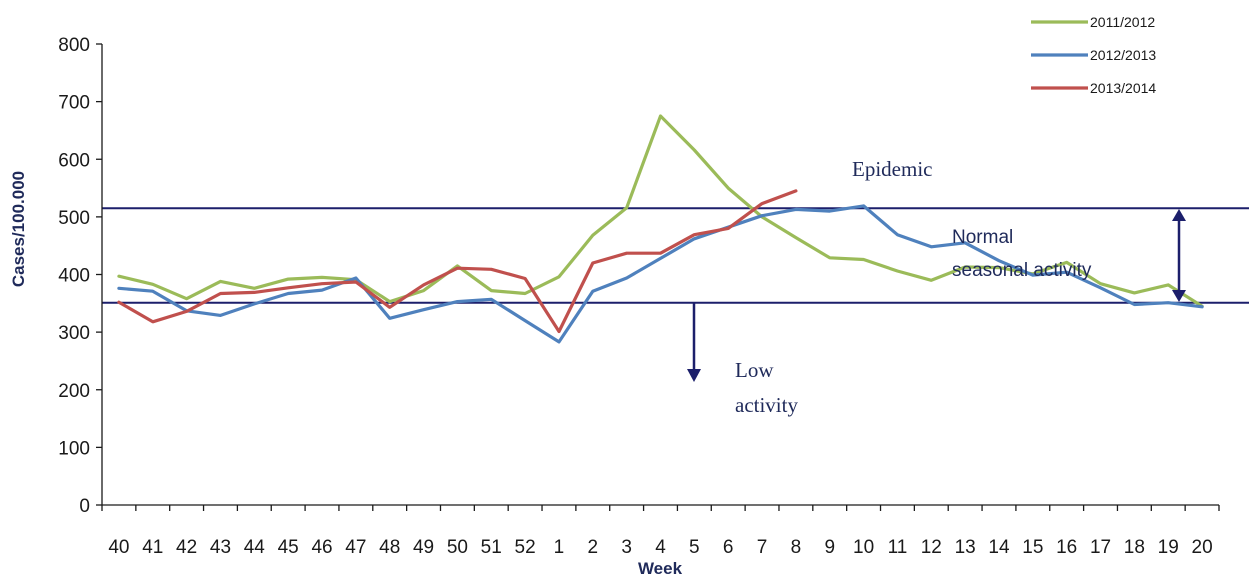 This screenshot has width=1249, height=582. I want to click on x-tick-label: 8, so click(796, 547).